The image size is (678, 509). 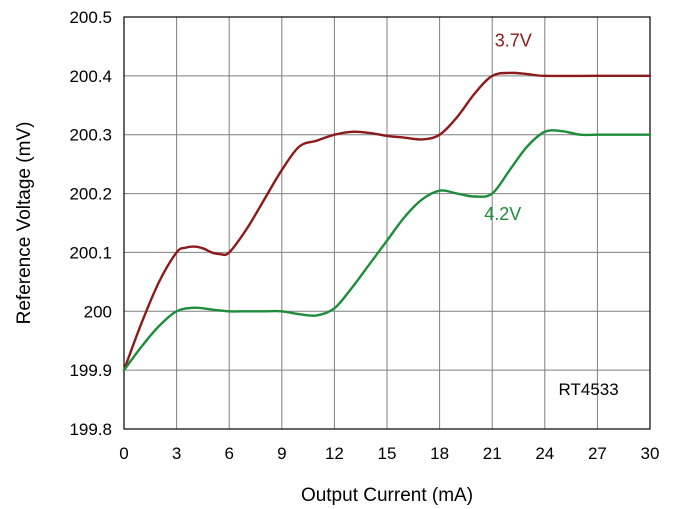 I want to click on y-axis-ticks: 200.5 200.4 200.3 200.2 200.1 200 199.9 199.8, so click(x=90, y=223).